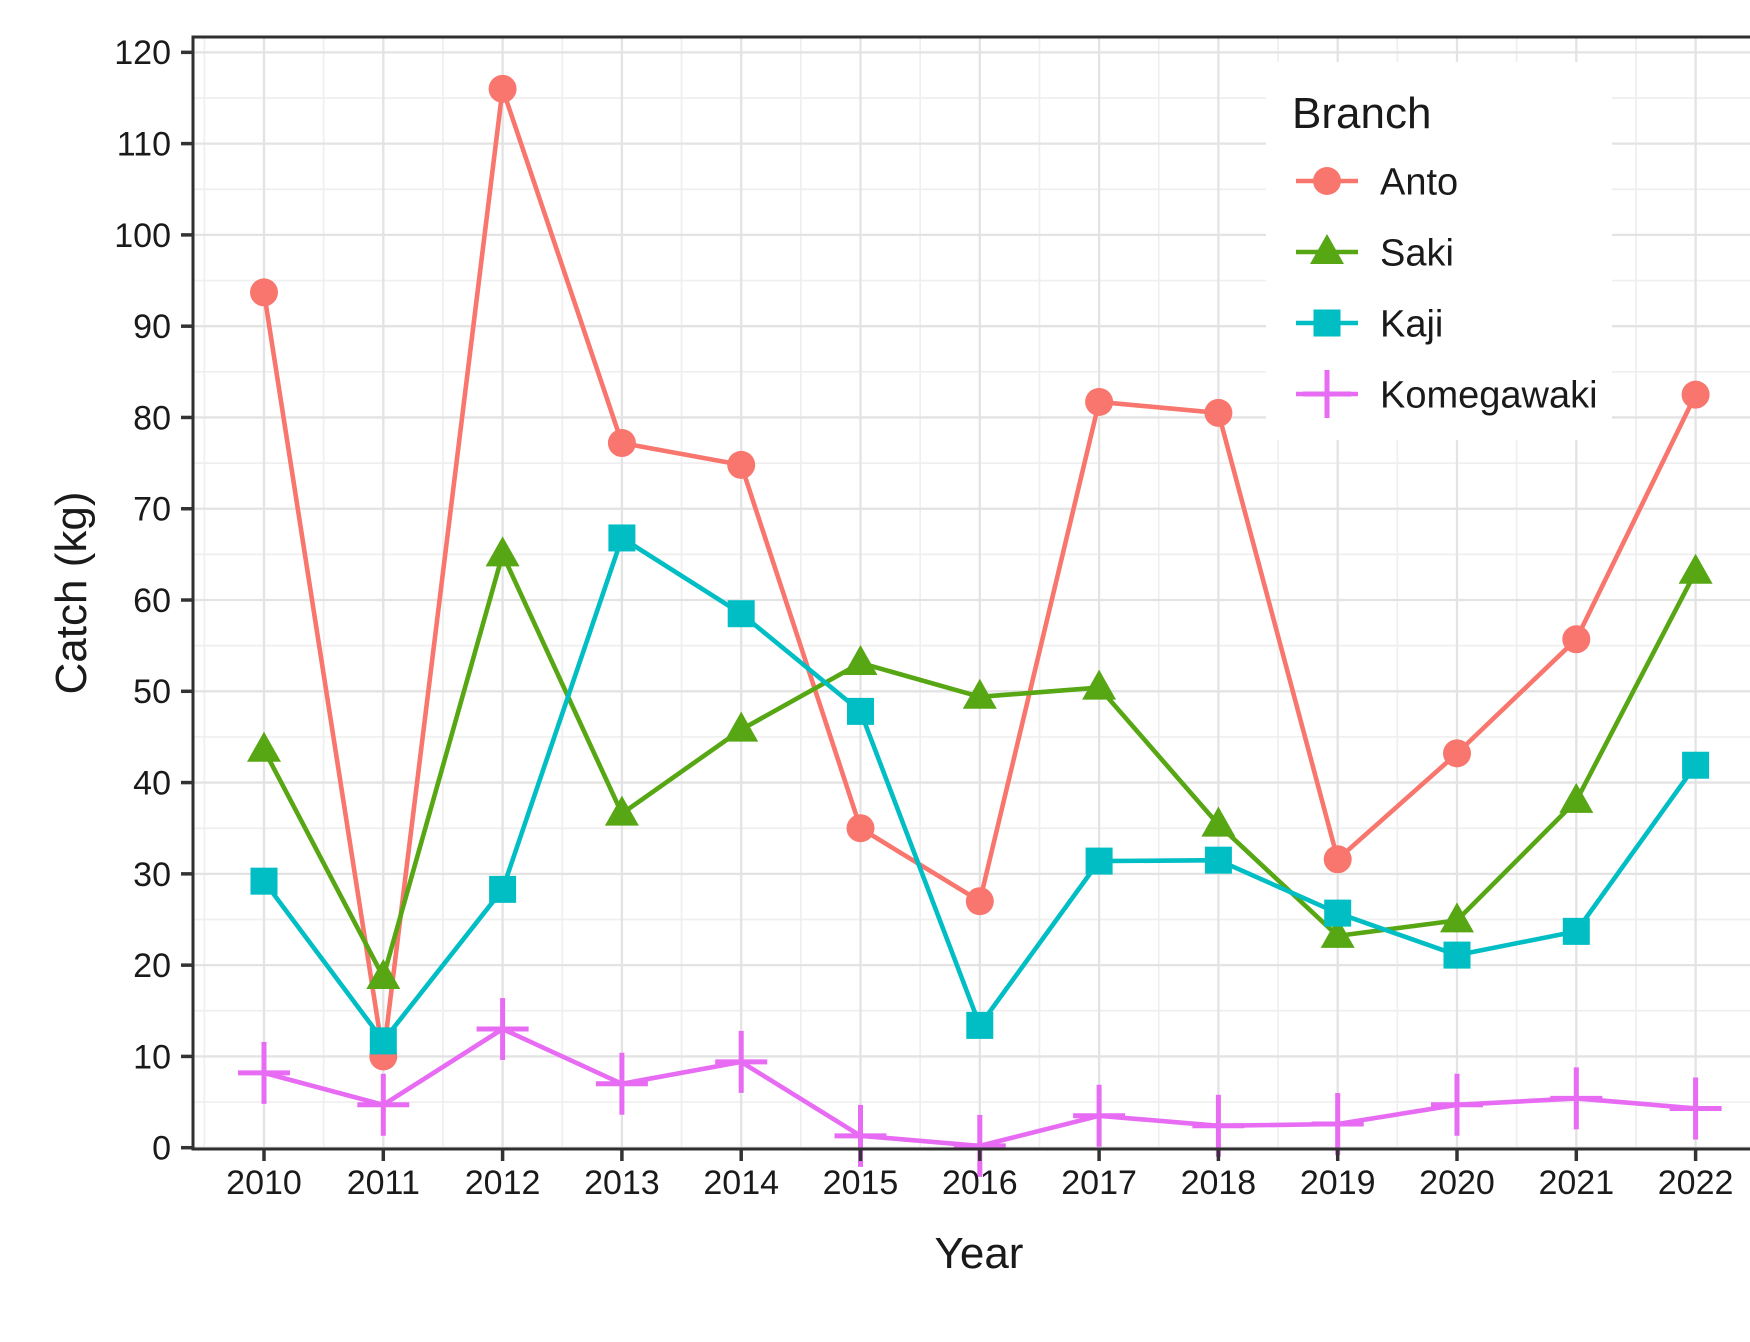  I want to click on y-tick-label: 80, so click(152, 418).